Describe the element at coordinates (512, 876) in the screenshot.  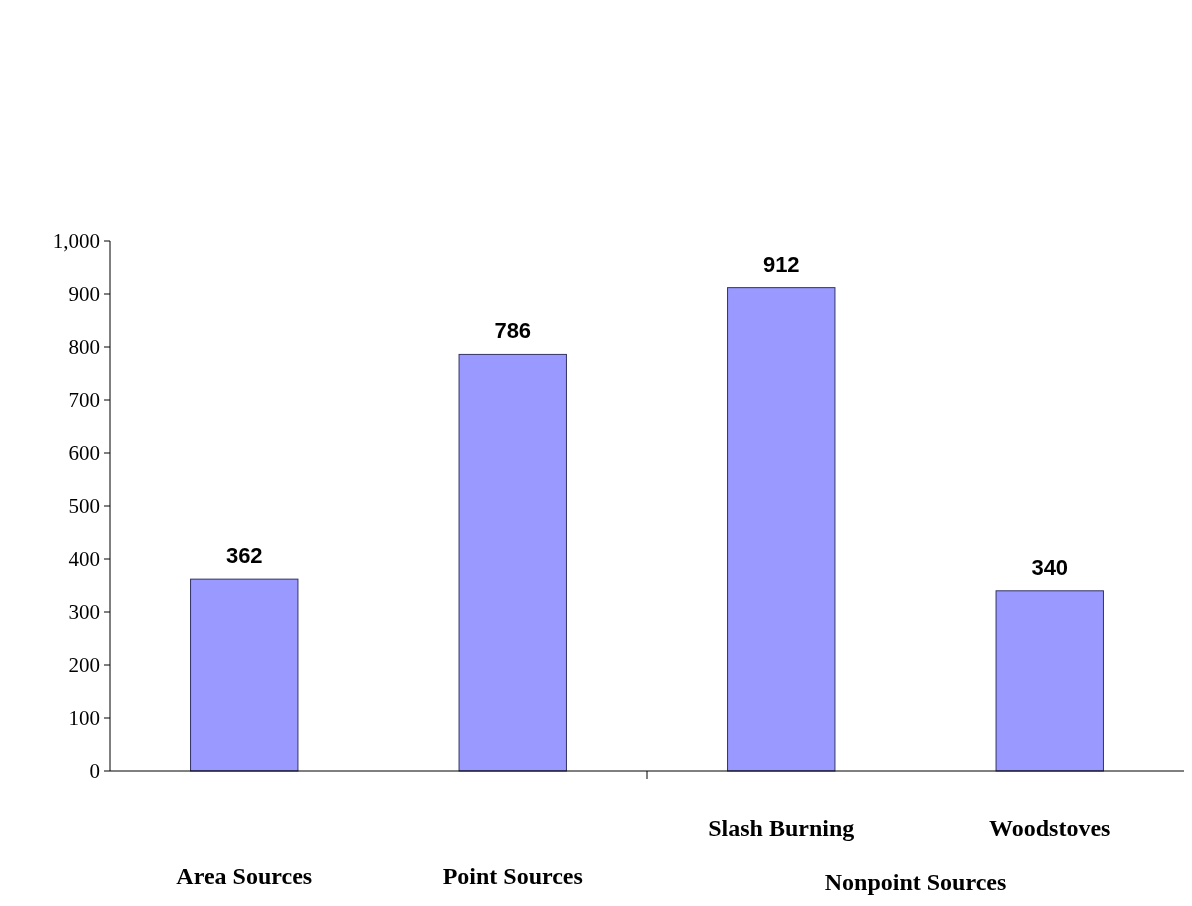
I see `x-tick-label: Point Sources` at that location.